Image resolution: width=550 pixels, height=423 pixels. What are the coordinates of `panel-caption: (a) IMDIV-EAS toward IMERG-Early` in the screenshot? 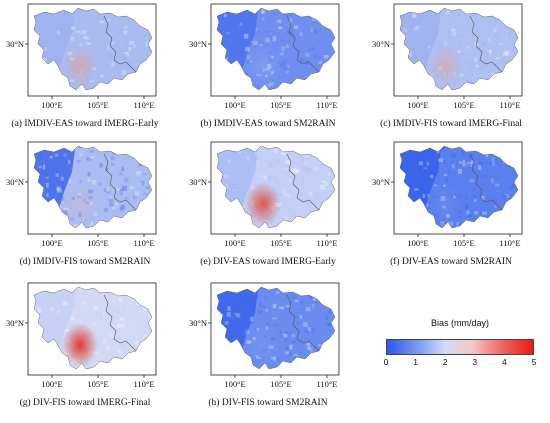 It's located at (85, 124).